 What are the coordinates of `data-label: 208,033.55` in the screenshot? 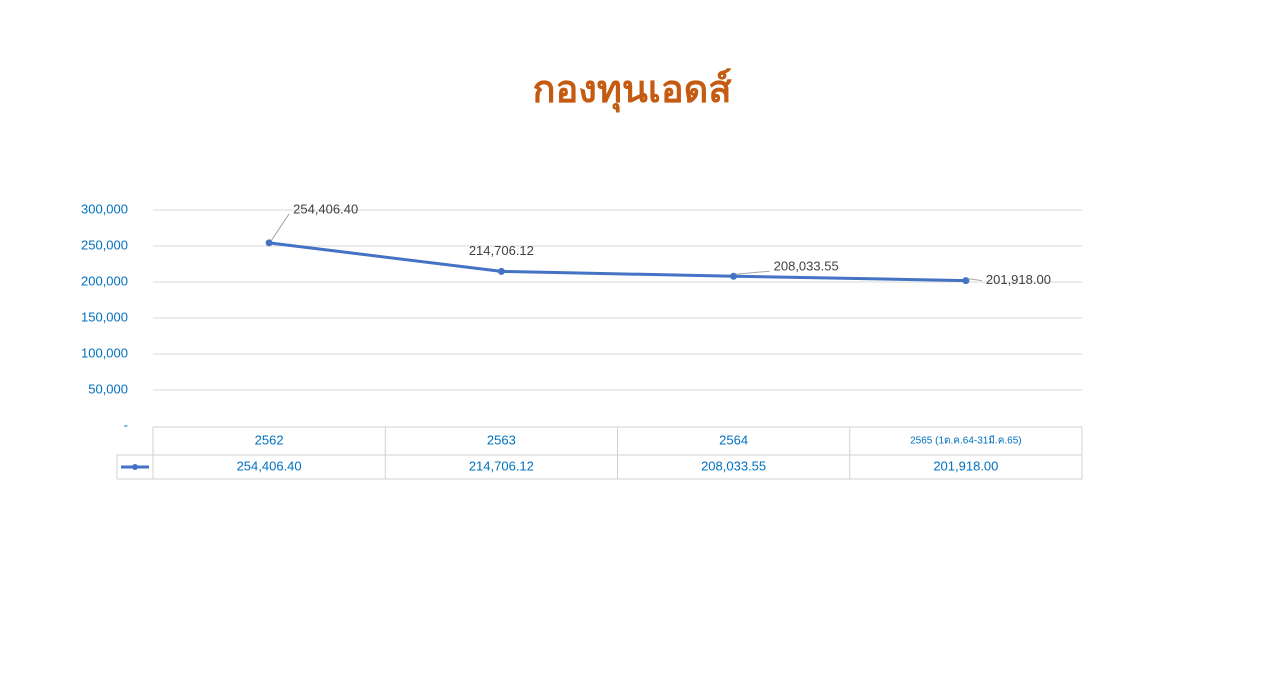 It's located at (806, 266).